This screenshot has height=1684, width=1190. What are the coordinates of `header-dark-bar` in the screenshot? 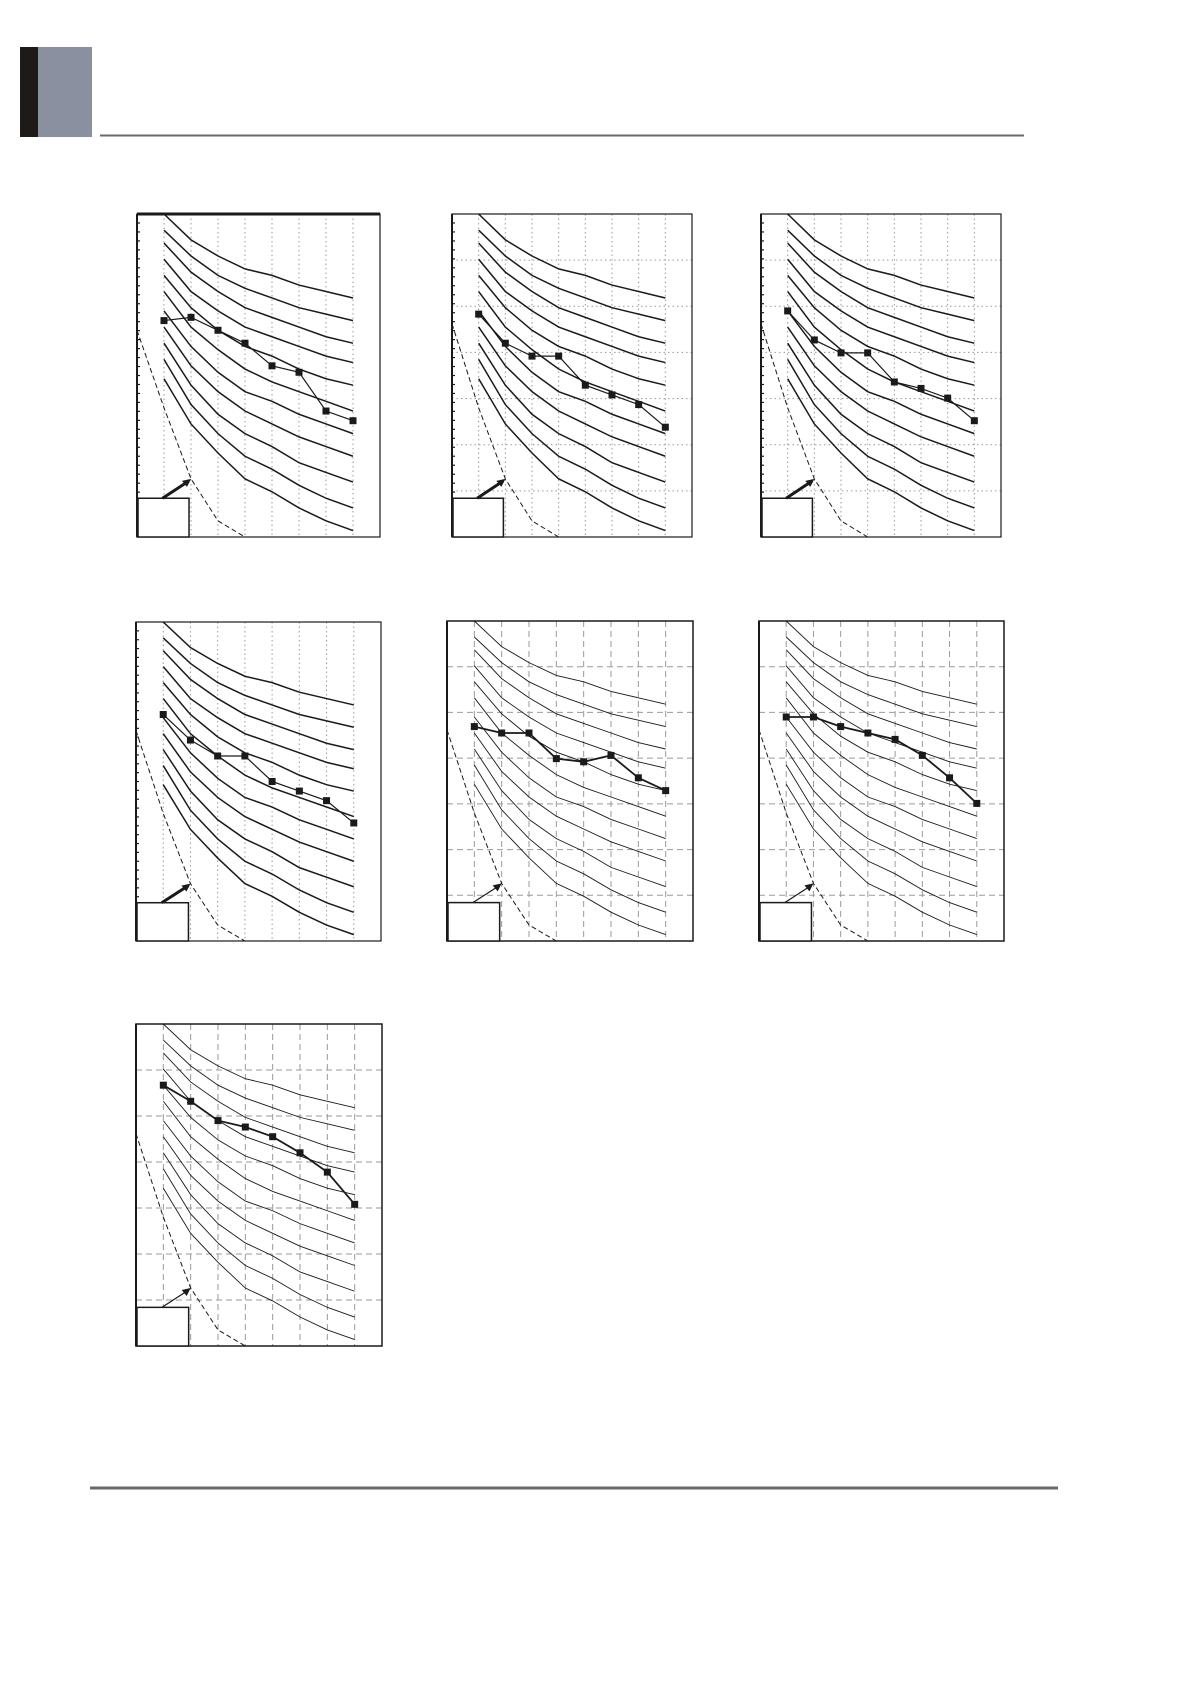 It's located at (29, 92).